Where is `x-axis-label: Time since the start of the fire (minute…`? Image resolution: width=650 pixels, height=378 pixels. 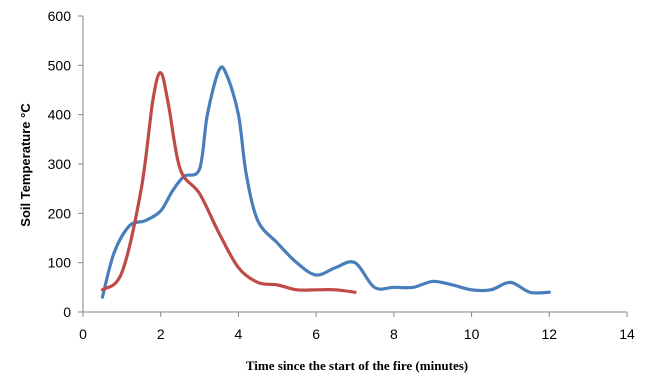
x-axis-label: Time since the start of the fire (minute… is located at coordinates (357, 365).